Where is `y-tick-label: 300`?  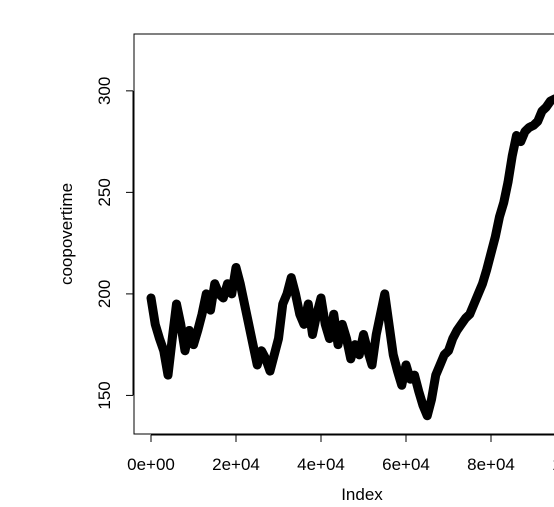 y-tick-label: 300 is located at coordinates (104, 91).